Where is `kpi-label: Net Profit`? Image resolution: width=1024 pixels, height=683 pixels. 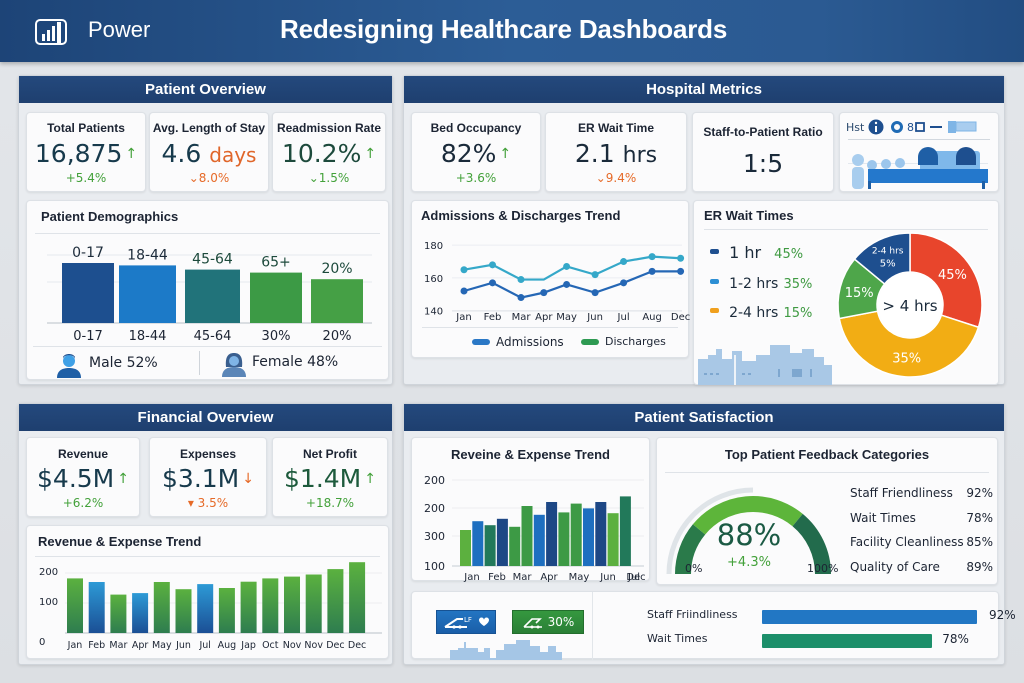
kpi-label: Net Profit is located at coordinates (330, 454).